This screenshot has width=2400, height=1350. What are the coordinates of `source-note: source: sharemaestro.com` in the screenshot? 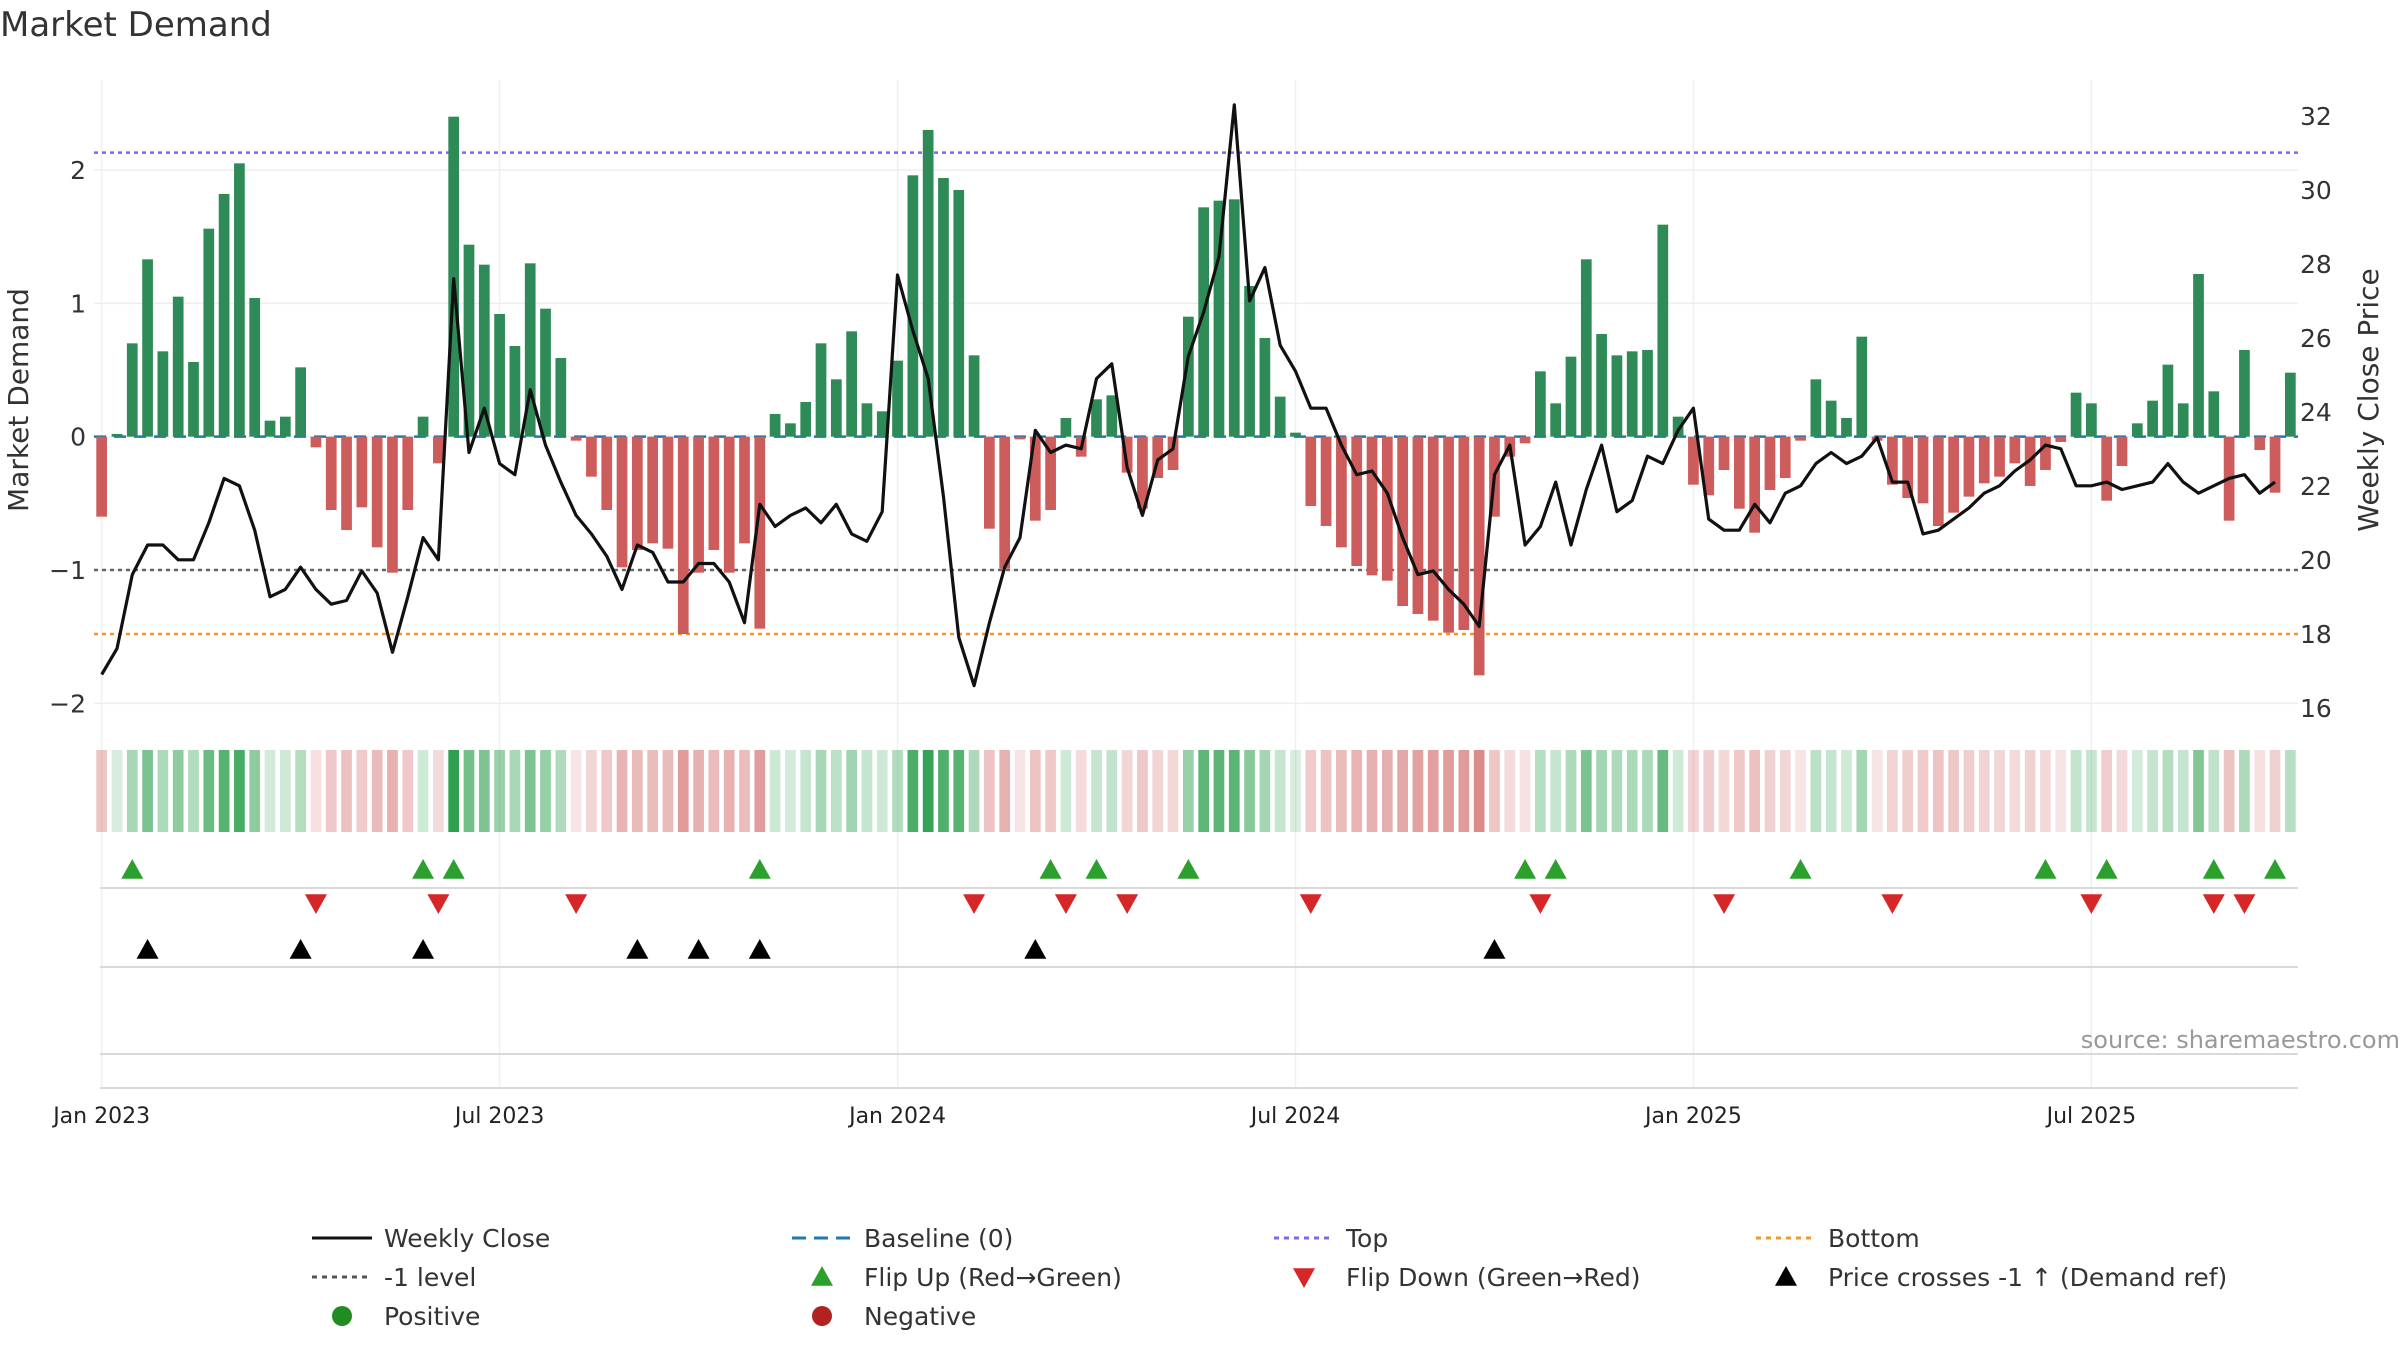 It's located at (2240, 1040).